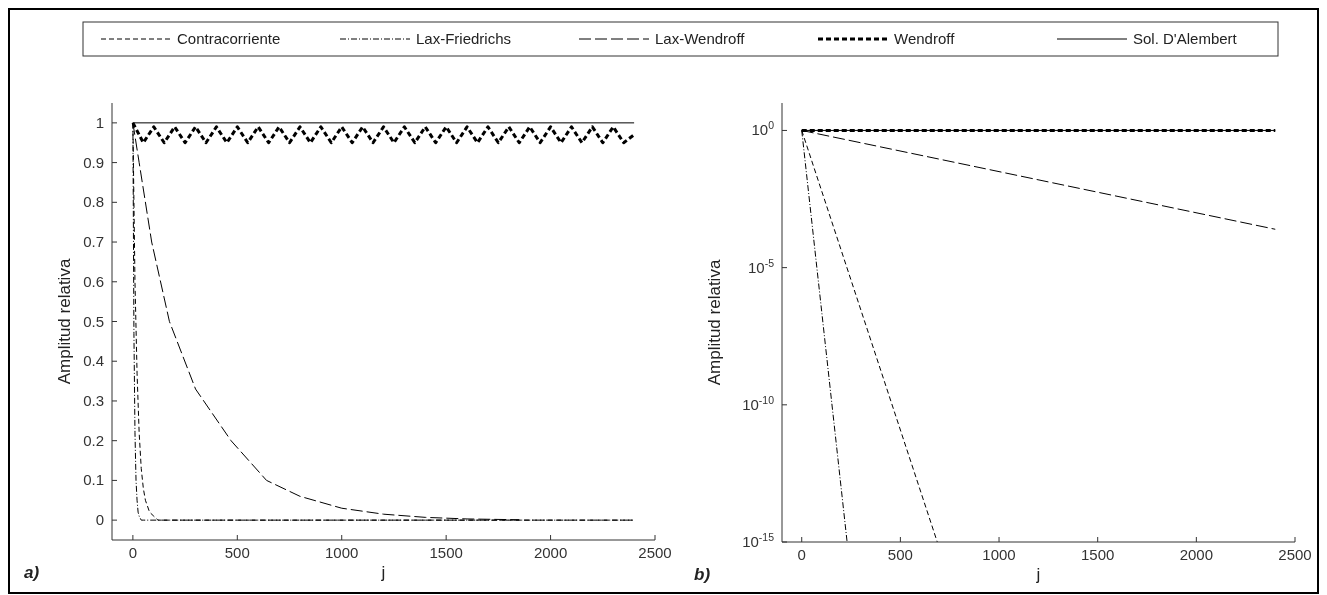 The height and width of the screenshot is (595, 1327). Describe the element at coordinates (763, 129) in the screenshot. I see `y-tick-label: 10$^{0}$` at that location.